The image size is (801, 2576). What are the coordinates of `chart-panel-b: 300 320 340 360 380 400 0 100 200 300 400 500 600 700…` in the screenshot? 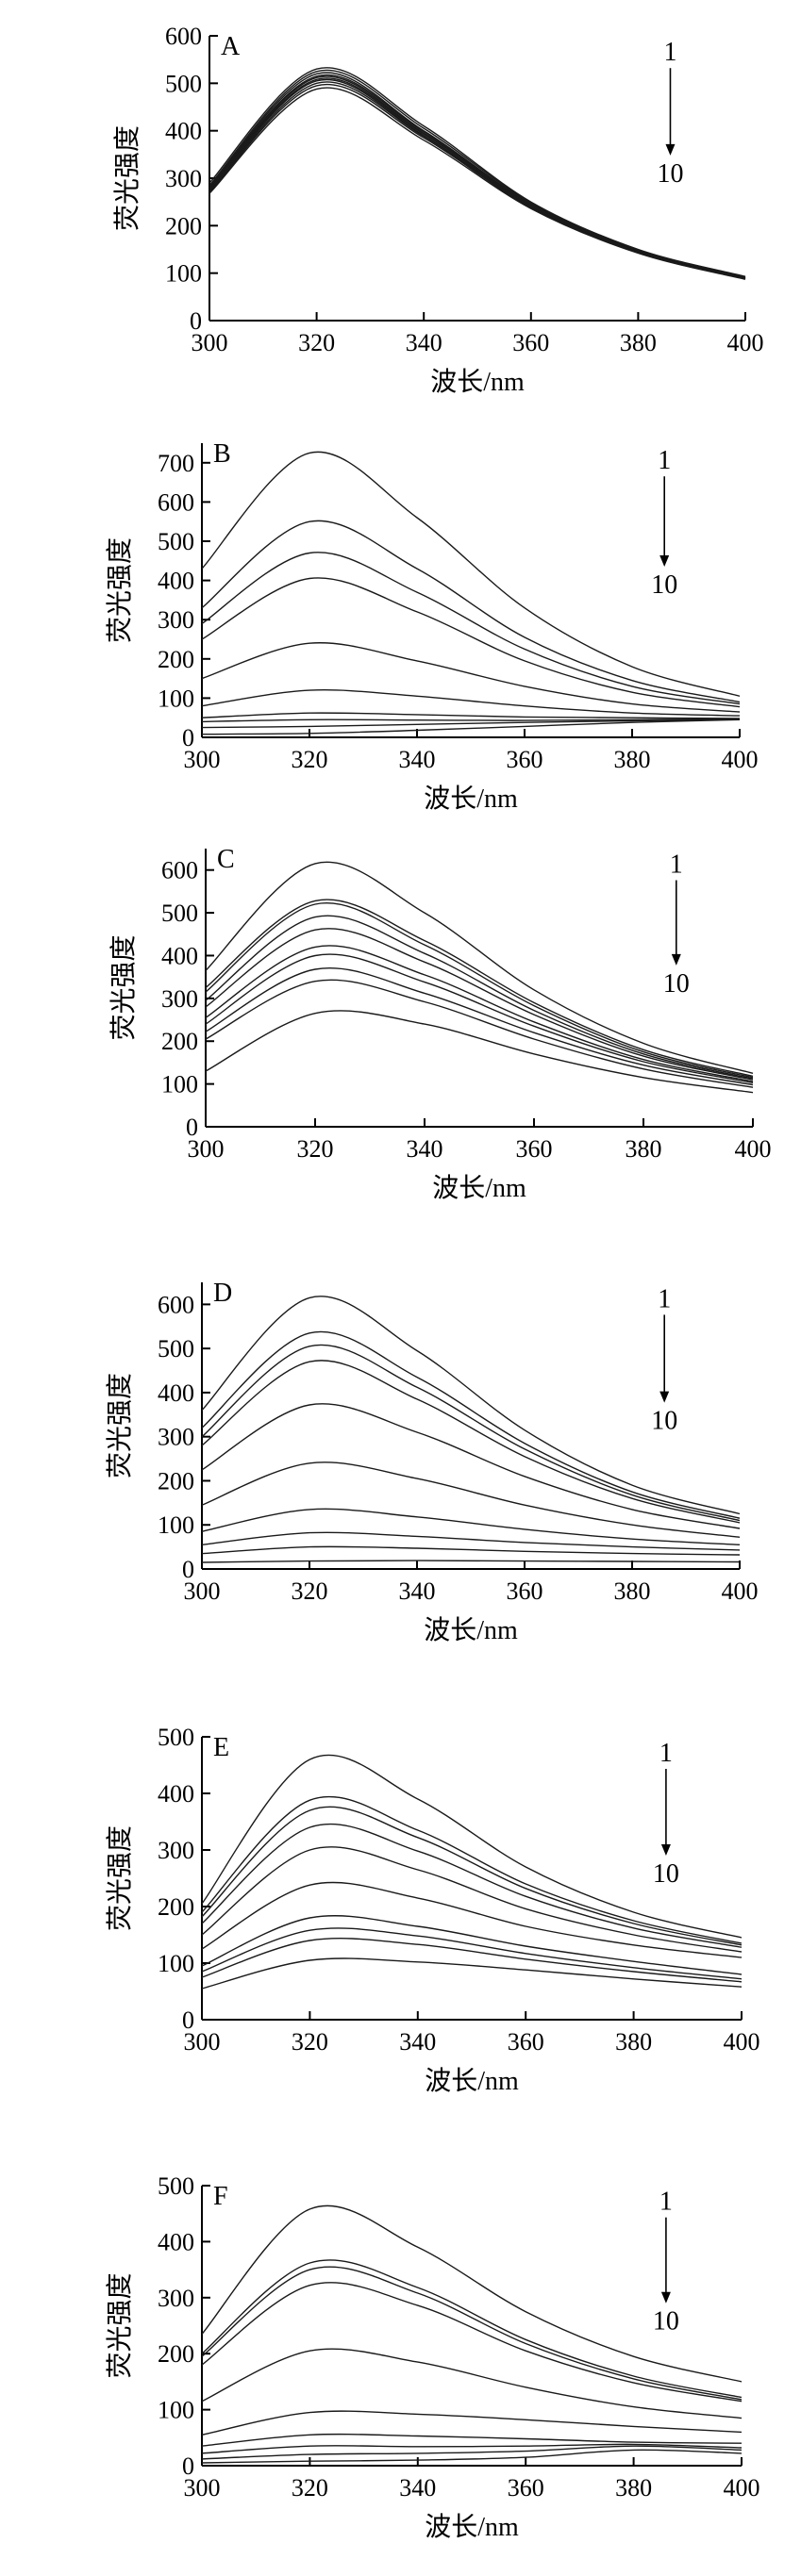 It's located at (432, 626).